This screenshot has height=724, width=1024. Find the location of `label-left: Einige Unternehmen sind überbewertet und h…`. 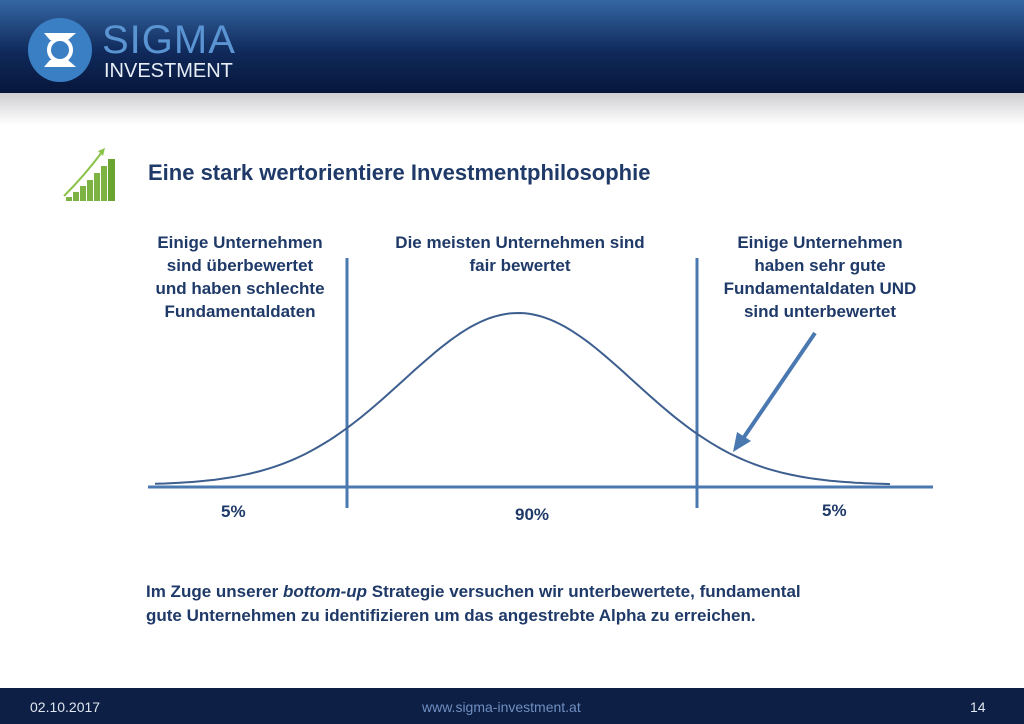

label-left: Einige Unternehmen sind überbewertet und h… is located at coordinates (240, 277).